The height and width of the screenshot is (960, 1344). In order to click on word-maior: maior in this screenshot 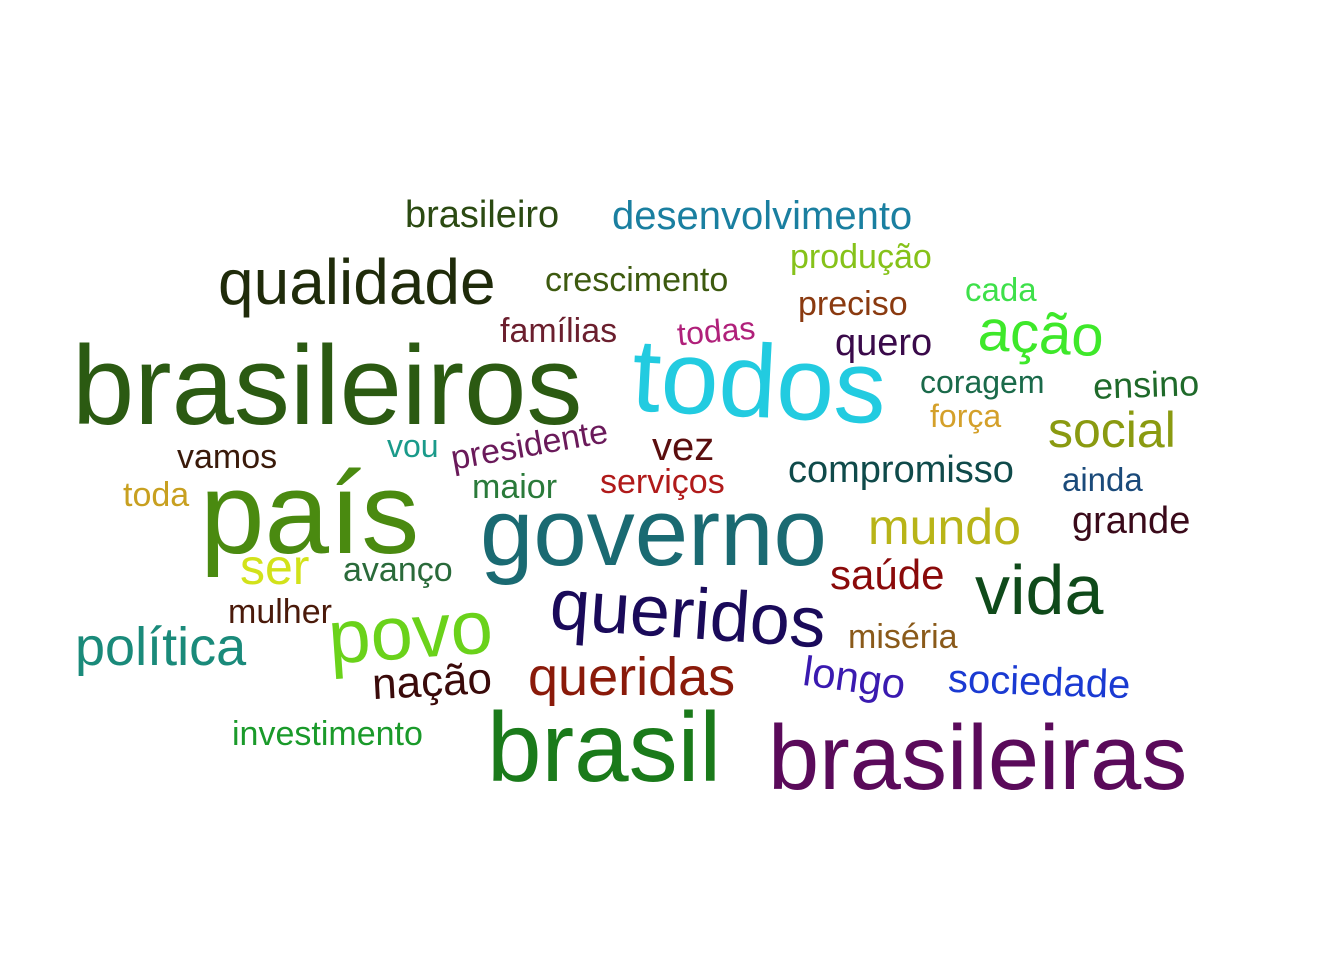, I will do `click(515, 487)`.